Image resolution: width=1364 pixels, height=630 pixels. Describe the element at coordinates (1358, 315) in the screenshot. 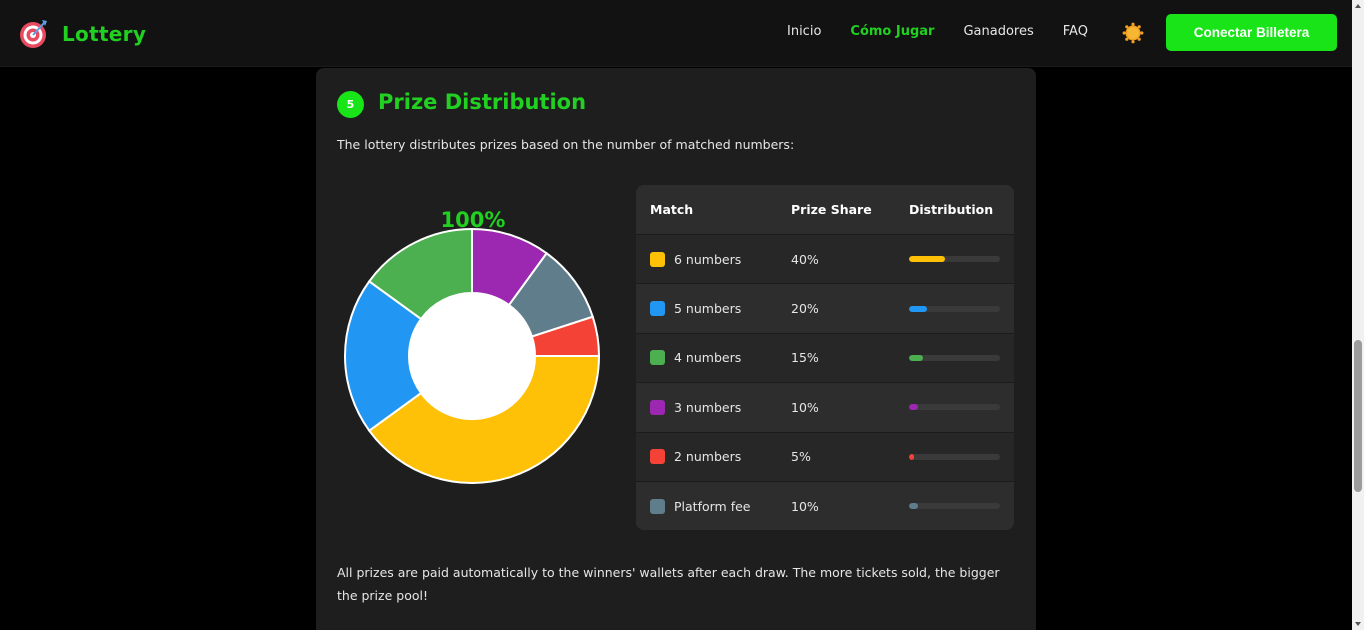

I see `page-scrollbar` at that location.